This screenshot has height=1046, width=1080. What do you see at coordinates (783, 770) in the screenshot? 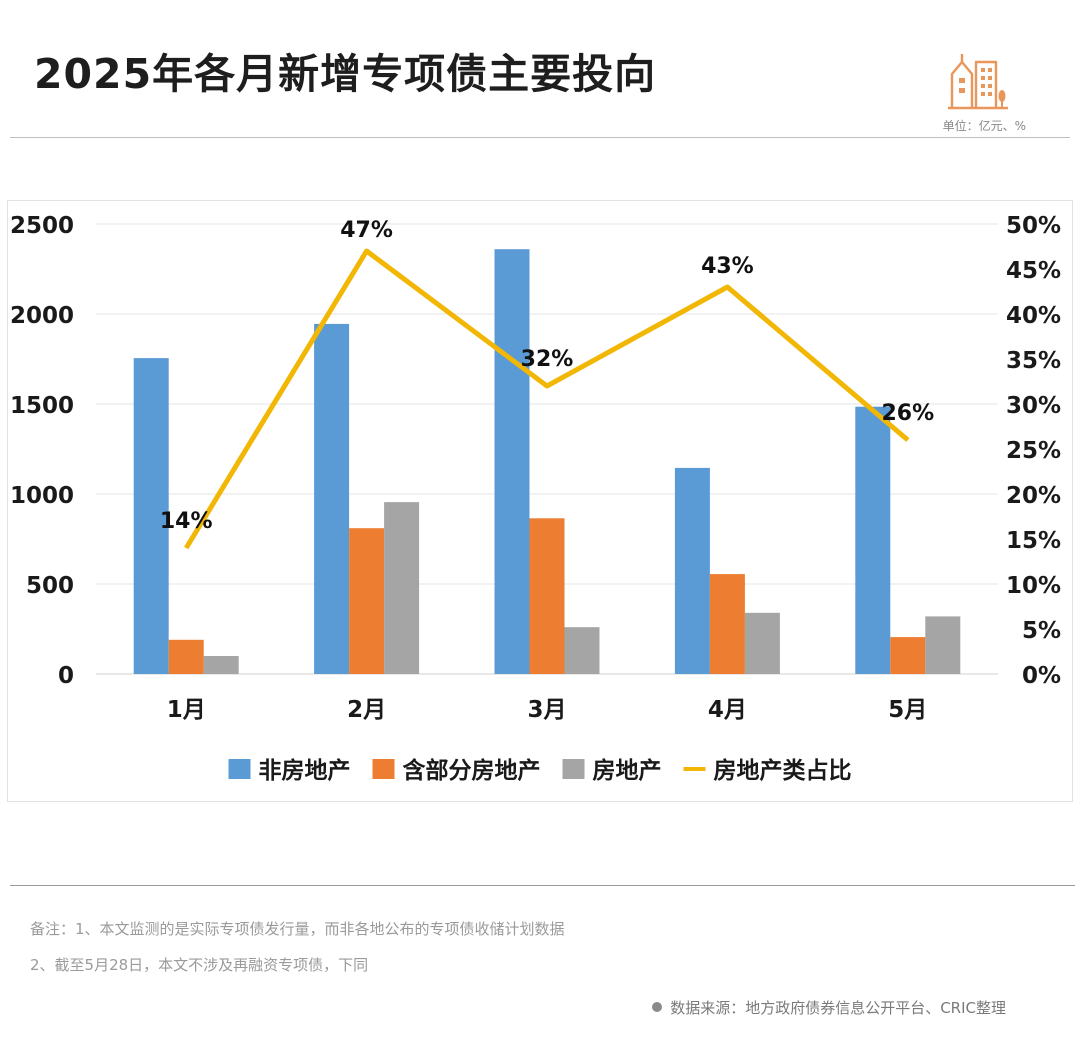
I see `legend-label: 房地产类占比` at bounding box center [783, 770].